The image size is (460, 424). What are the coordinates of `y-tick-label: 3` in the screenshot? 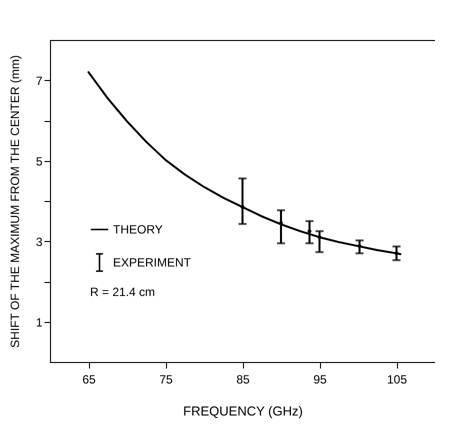 It's located at (39, 241).